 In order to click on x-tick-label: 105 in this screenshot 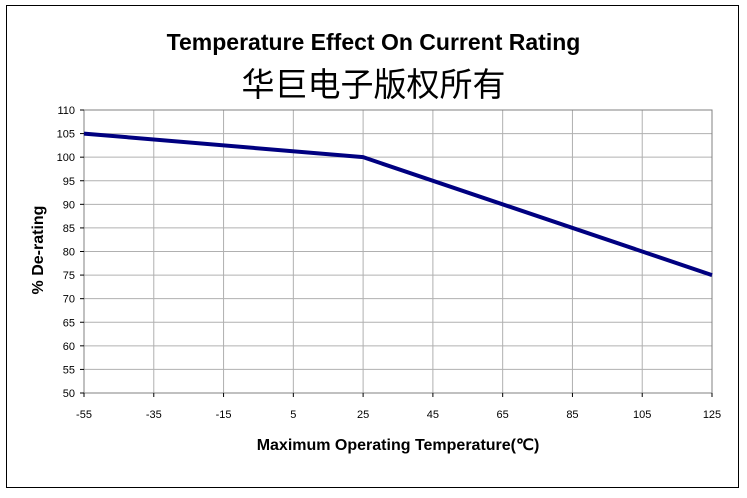, I will do `click(642, 415)`.